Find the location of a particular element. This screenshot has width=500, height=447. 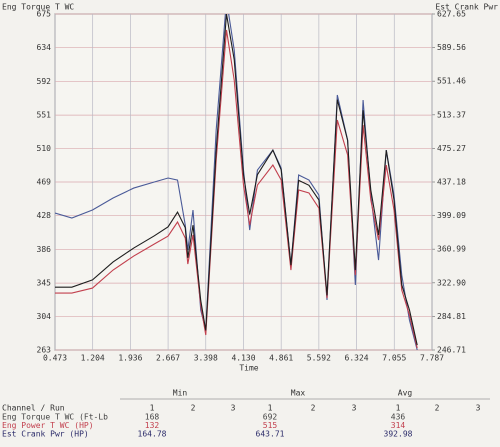

table-header: Channel / Run is located at coordinates (33, 408).